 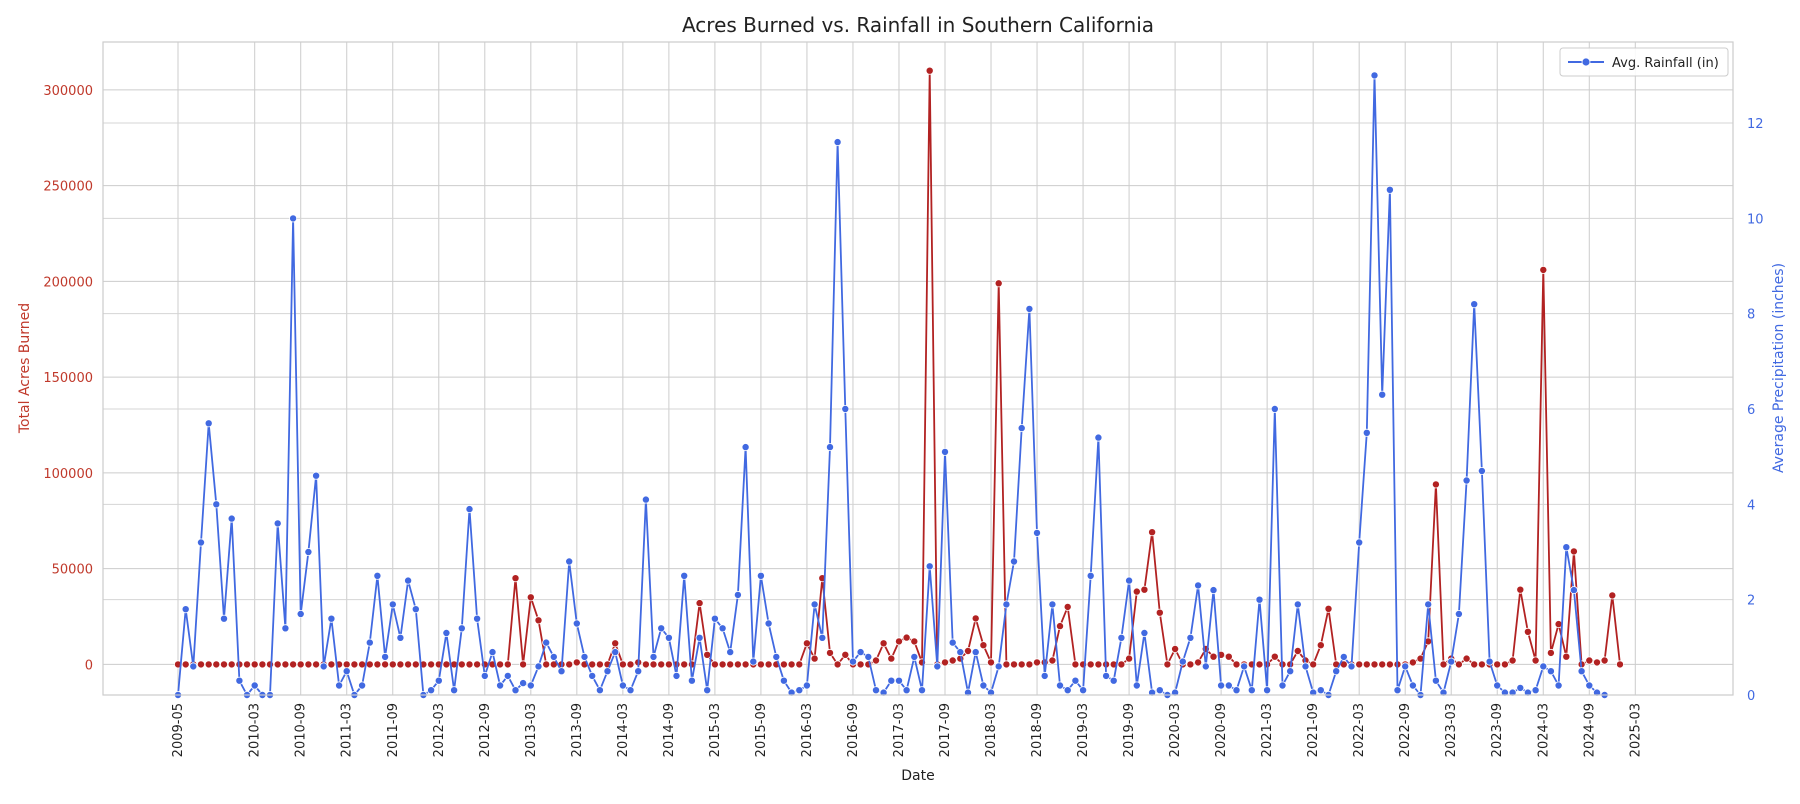 What do you see at coordinates (669, 730) in the screenshot?
I see `x-tick-label: 2014-09` at bounding box center [669, 730].